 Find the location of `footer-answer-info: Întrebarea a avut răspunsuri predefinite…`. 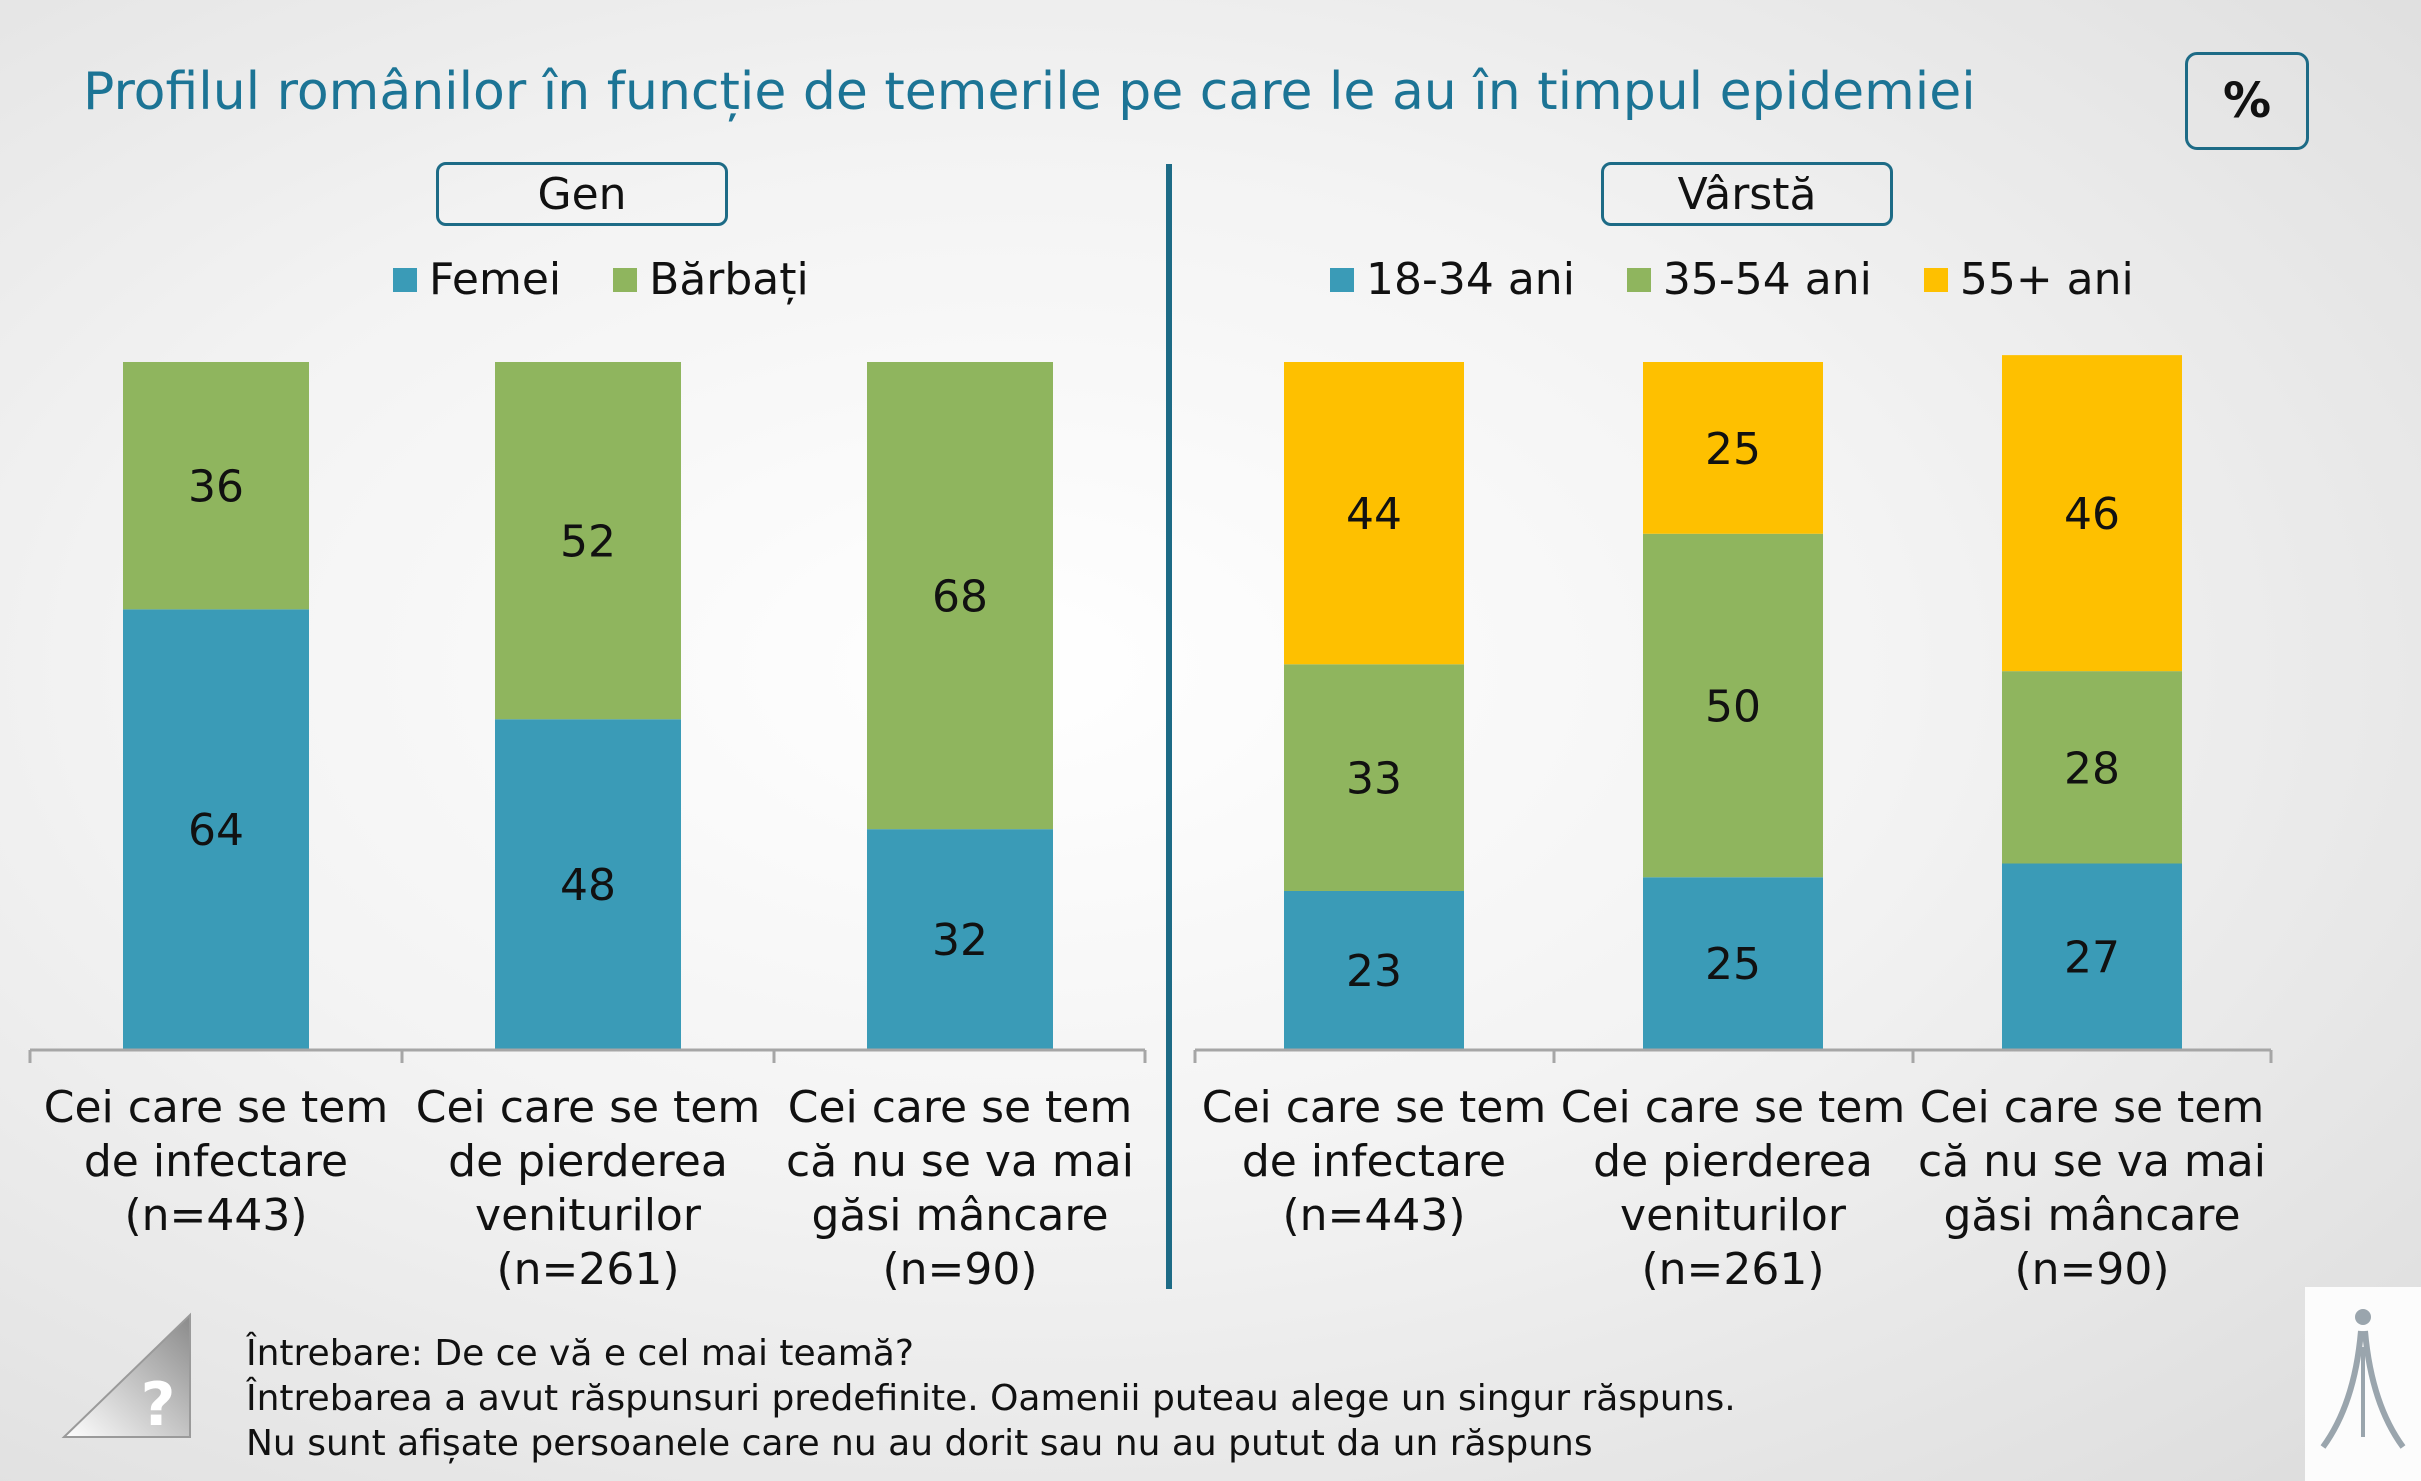

footer-answer-info: Întrebarea a avut răspunsuri predefinite… is located at coordinates (991, 1398).